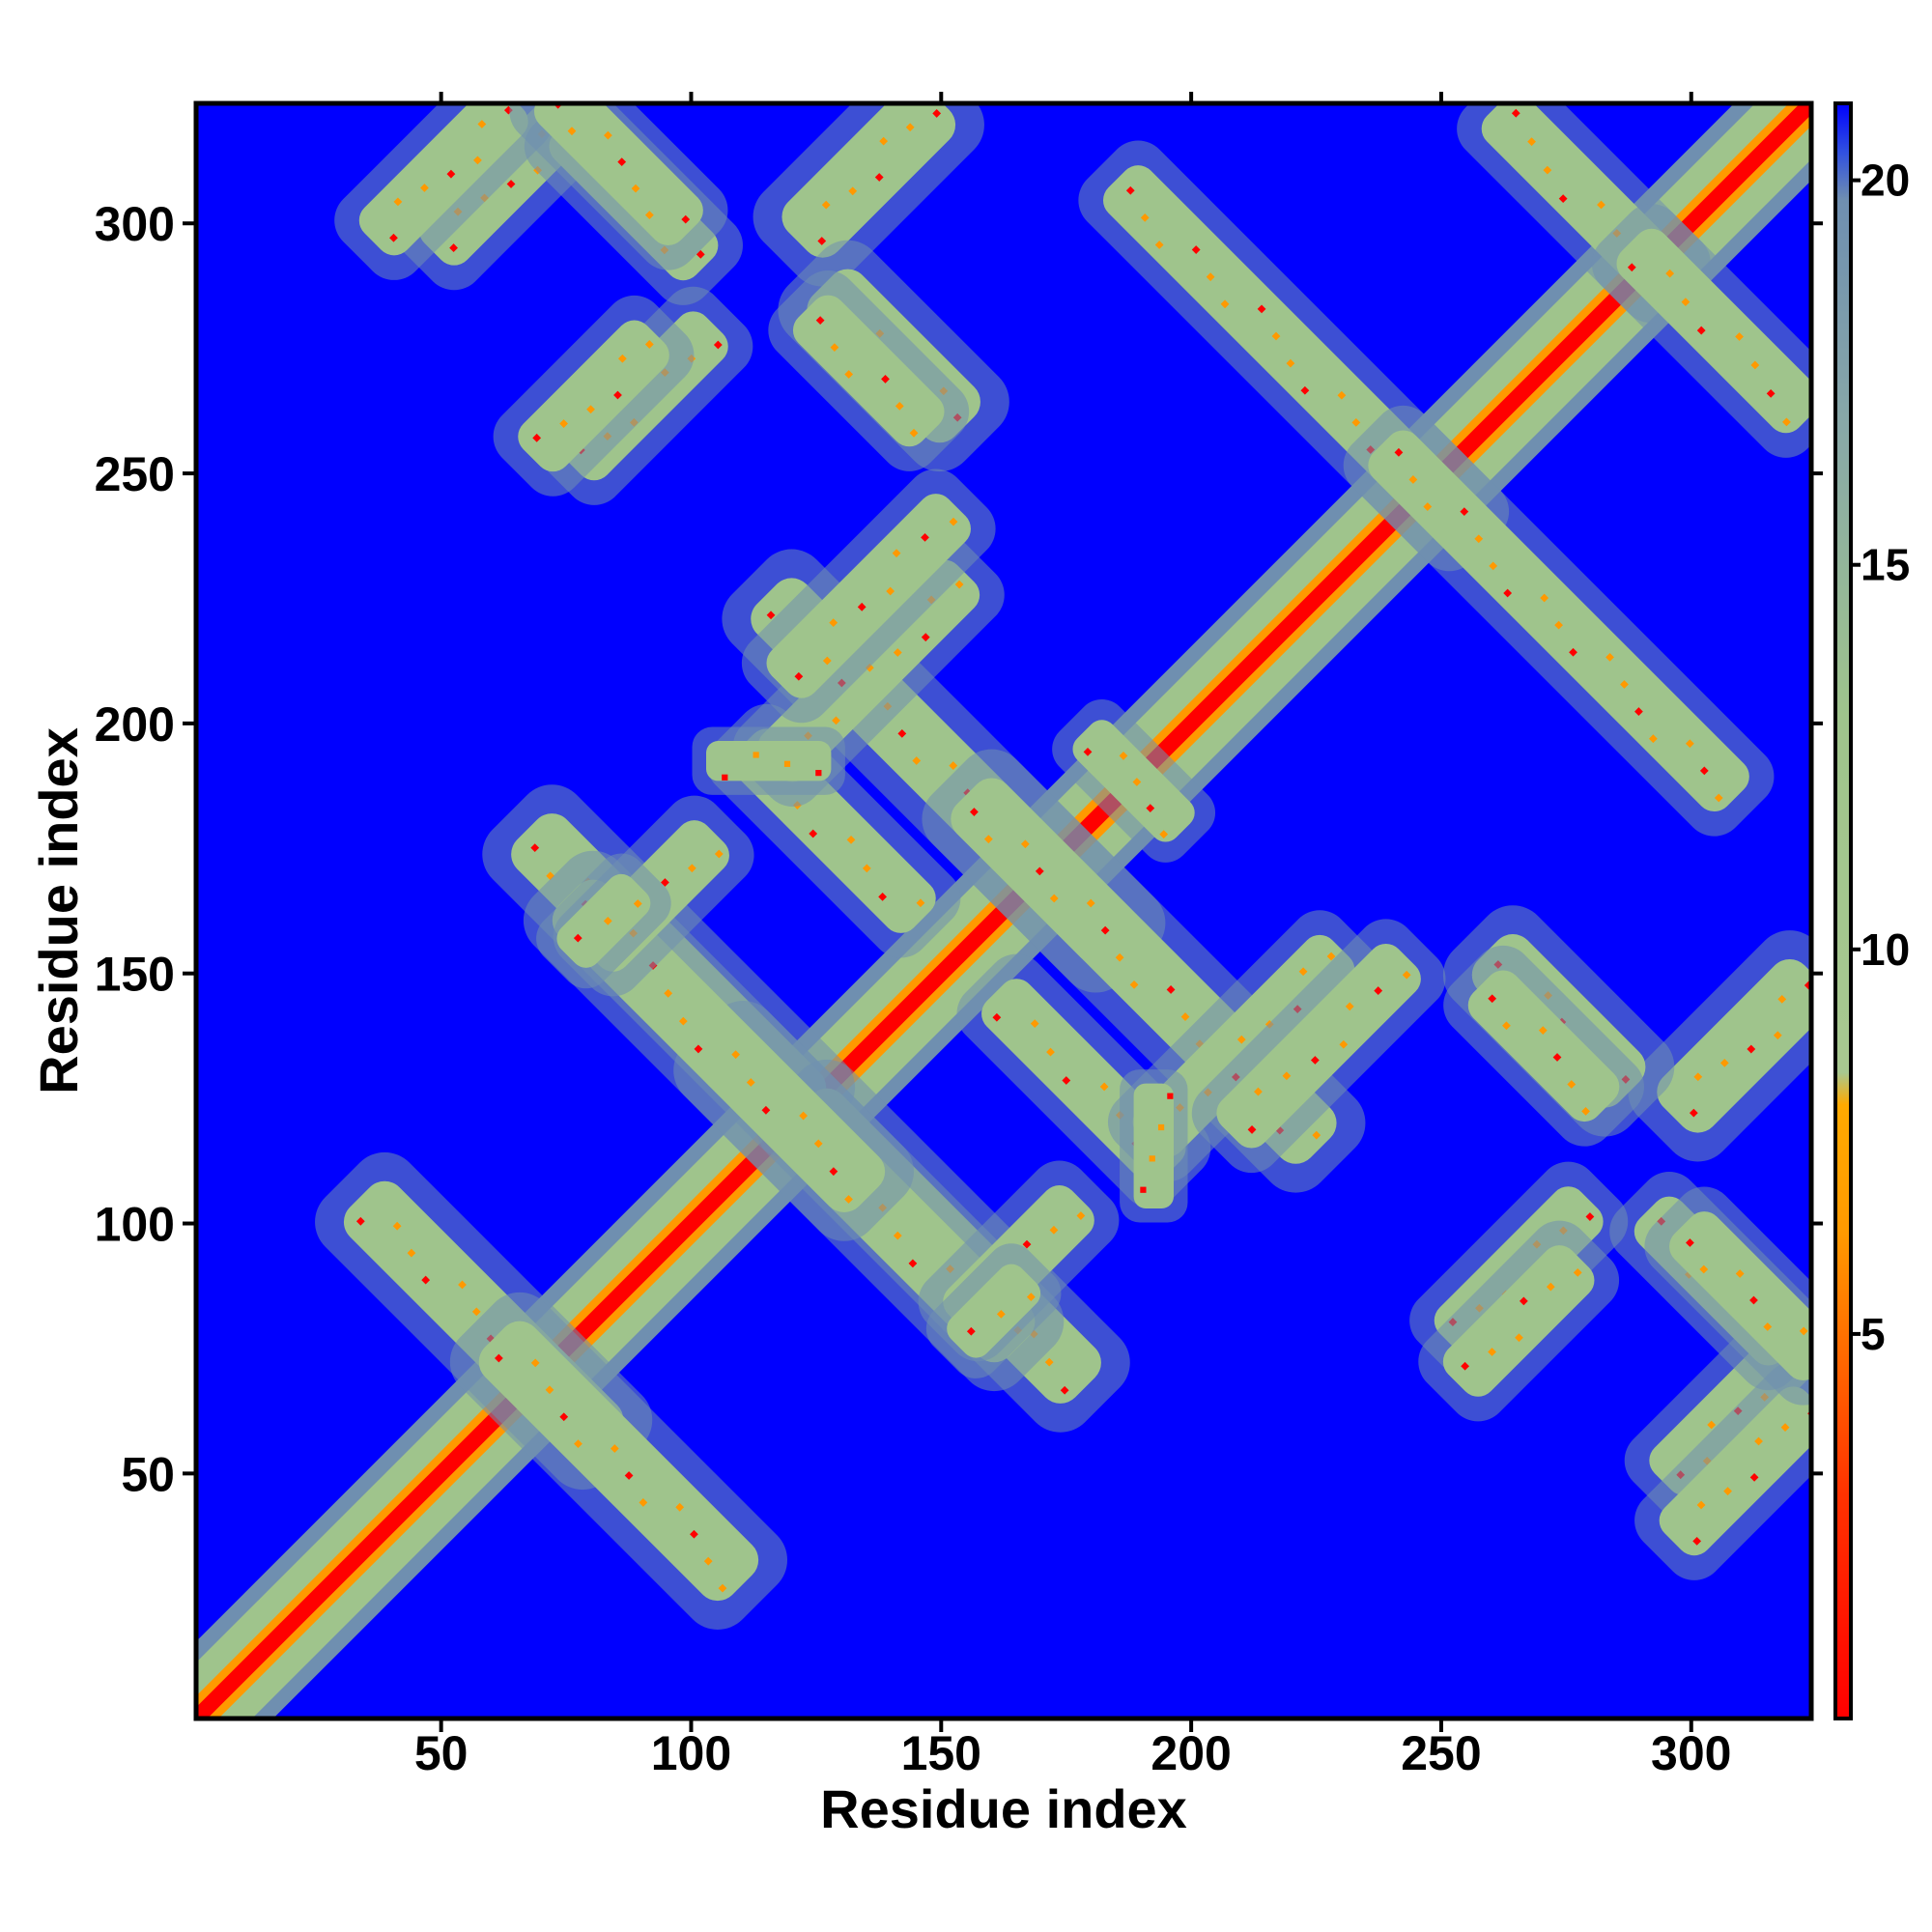  Describe the element at coordinates (1885, 181) in the screenshot. I see `colorbar-tick-label: 20` at that location.